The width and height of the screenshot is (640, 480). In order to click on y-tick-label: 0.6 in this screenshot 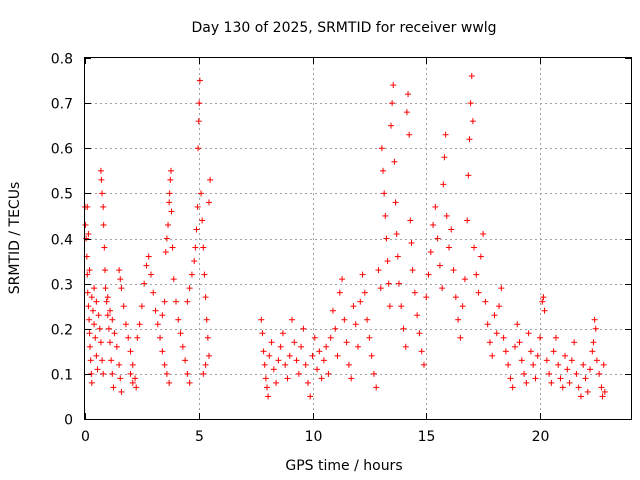, I will do `click(62, 150)`.